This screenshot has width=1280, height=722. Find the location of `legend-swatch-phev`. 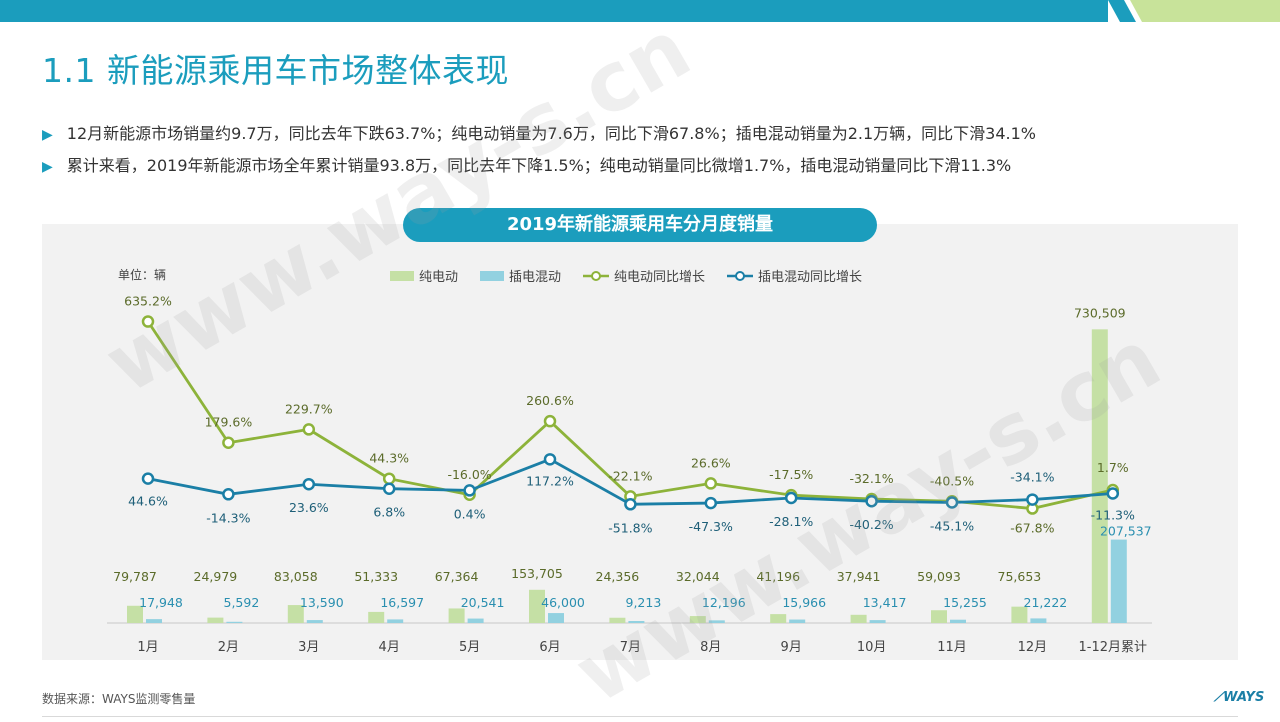

legend-swatch-phev is located at coordinates (492, 275).